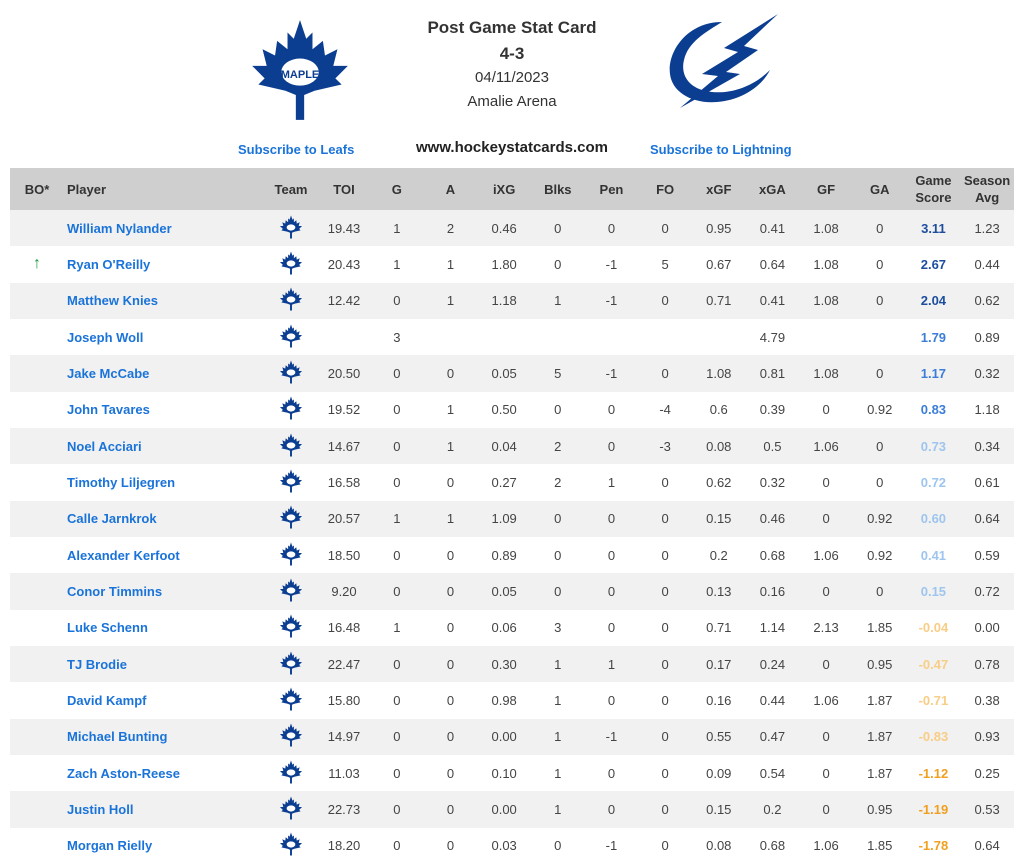 The height and width of the screenshot is (864, 1024). What do you see at coordinates (826, 228) in the screenshot?
I see `stat-cell: 1.08` at bounding box center [826, 228].